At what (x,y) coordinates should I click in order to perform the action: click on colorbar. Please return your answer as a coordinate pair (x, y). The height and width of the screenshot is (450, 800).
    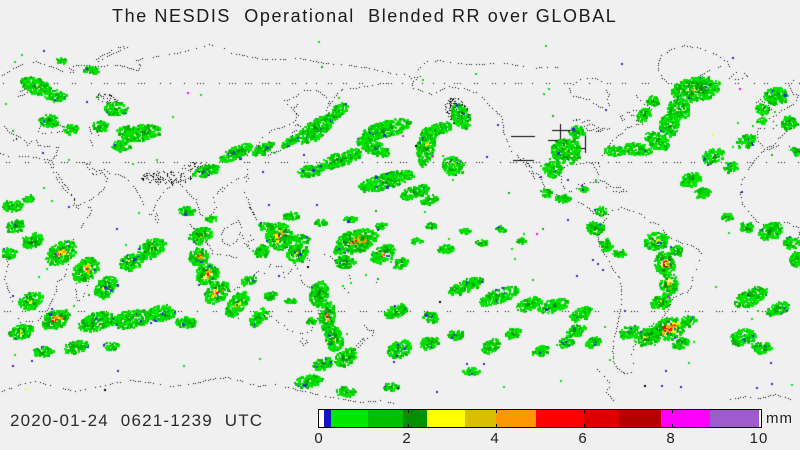
    Looking at the image, I should click on (540, 418).